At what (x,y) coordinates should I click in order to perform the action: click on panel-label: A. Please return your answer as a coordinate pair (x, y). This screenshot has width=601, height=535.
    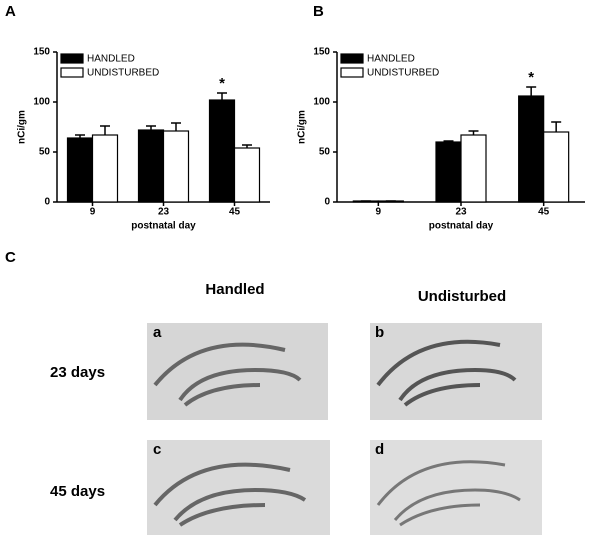
    Looking at the image, I should click on (10, 11).